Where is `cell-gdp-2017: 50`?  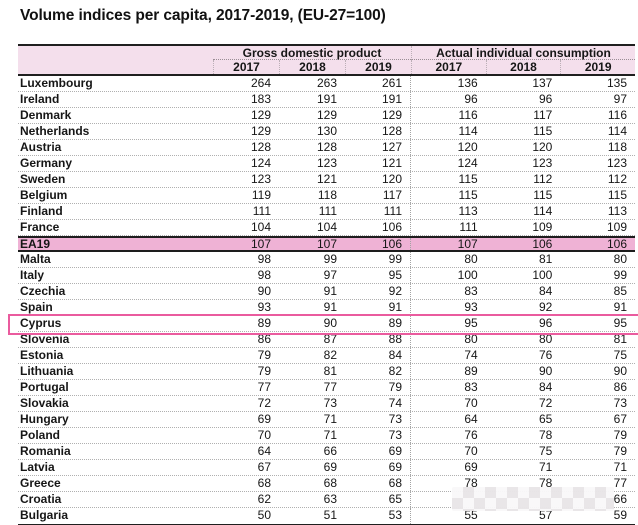
cell-gdp-2017: 50 is located at coordinates (264, 515).